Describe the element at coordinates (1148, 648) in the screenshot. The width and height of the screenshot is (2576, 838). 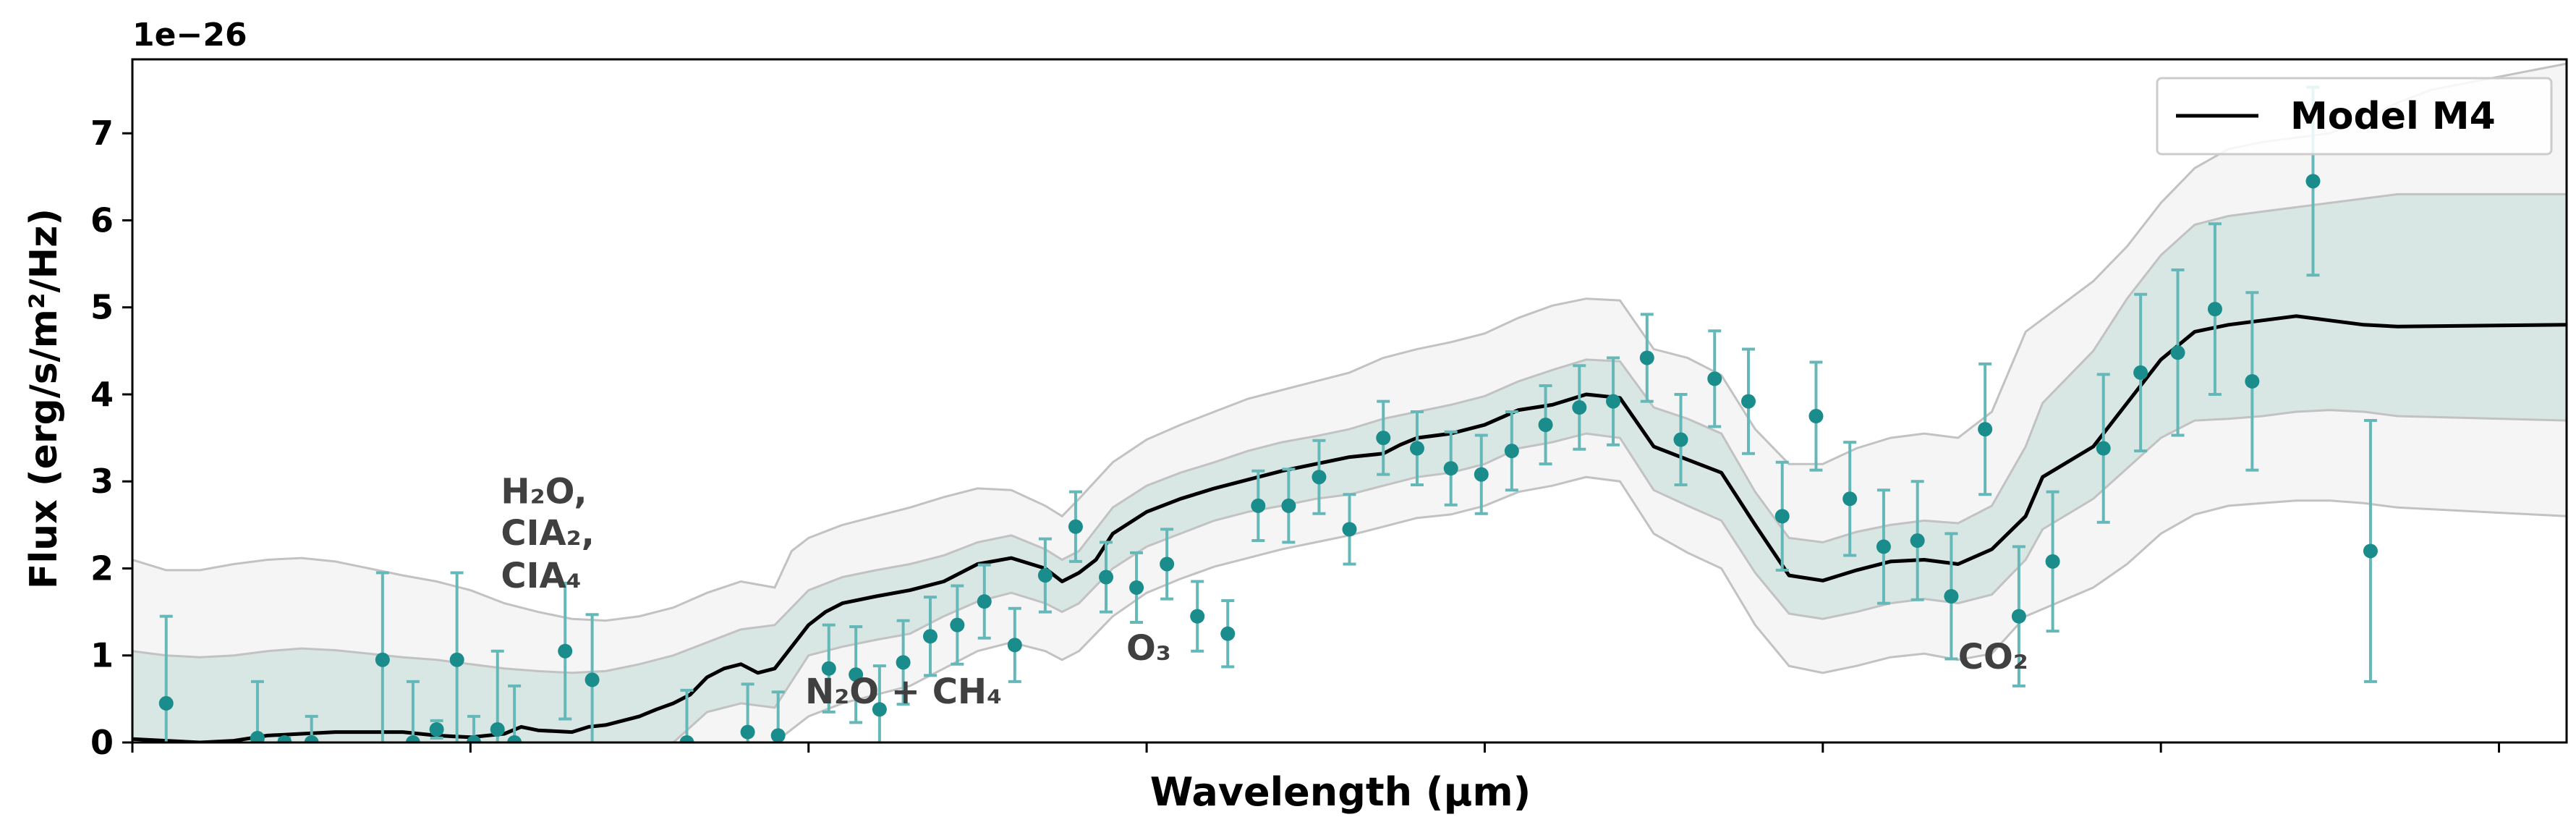
I see `annotation-label-5: O₃` at that location.